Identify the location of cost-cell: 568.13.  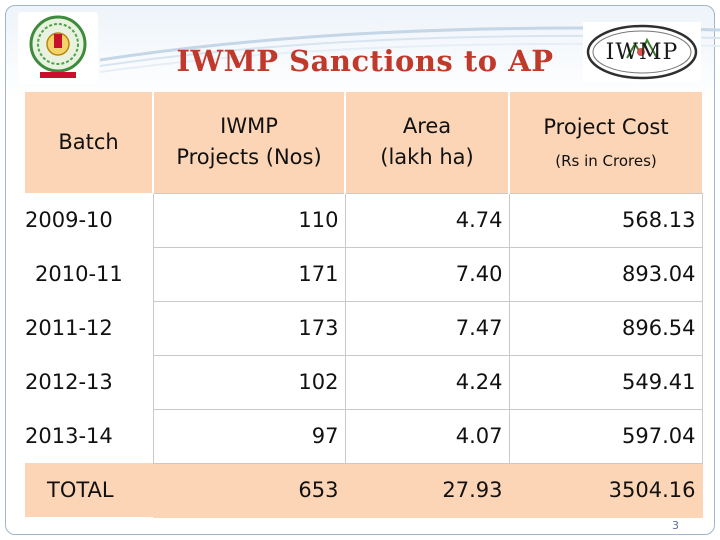
(605, 220).